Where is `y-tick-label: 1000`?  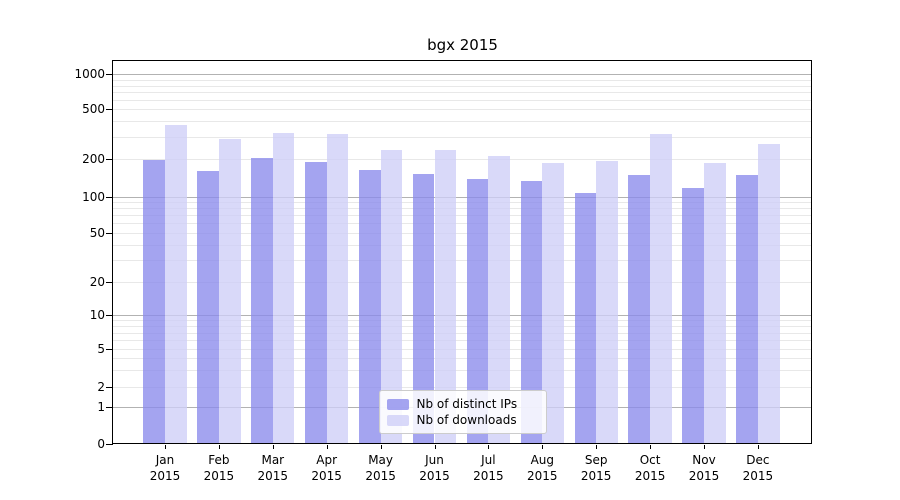 y-tick-label: 1000 is located at coordinates (89, 74).